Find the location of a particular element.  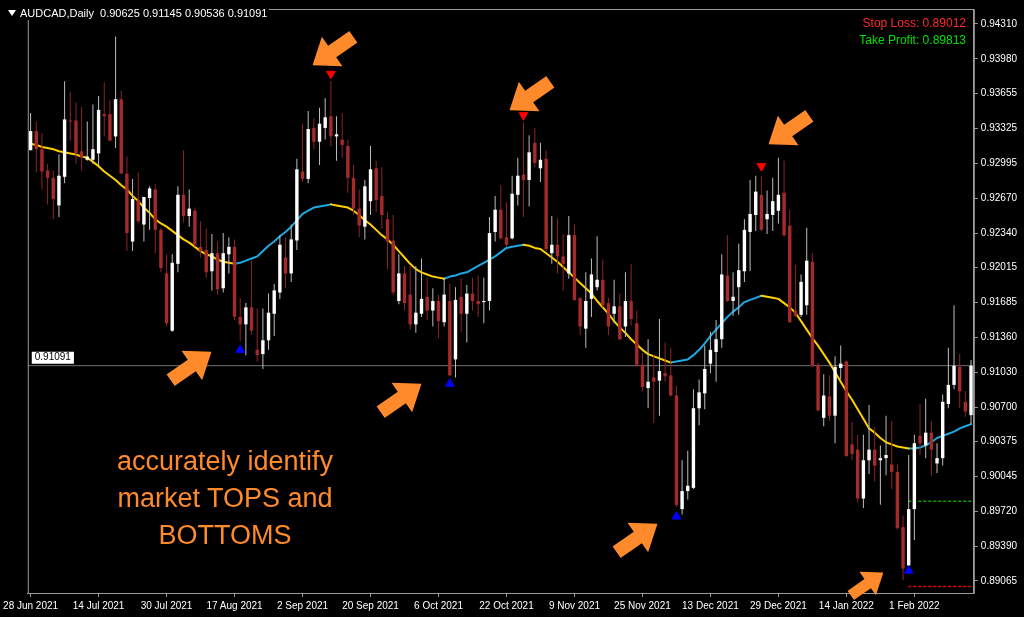

y-tick-label: 0.91030 is located at coordinates (999, 371).